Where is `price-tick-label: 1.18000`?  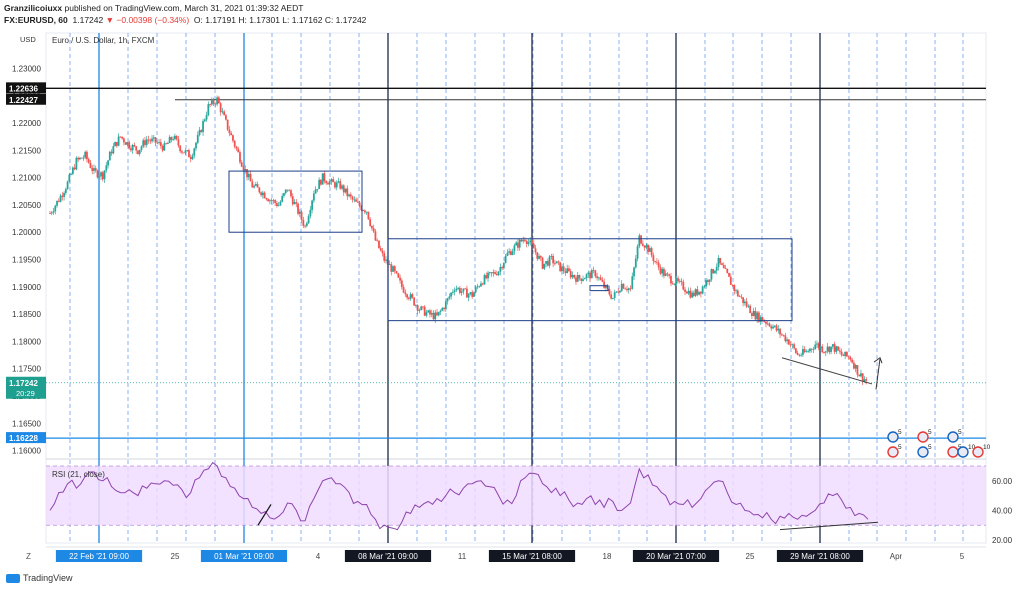
price-tick-label: 1.18000 is located at coordinates (26, 341).